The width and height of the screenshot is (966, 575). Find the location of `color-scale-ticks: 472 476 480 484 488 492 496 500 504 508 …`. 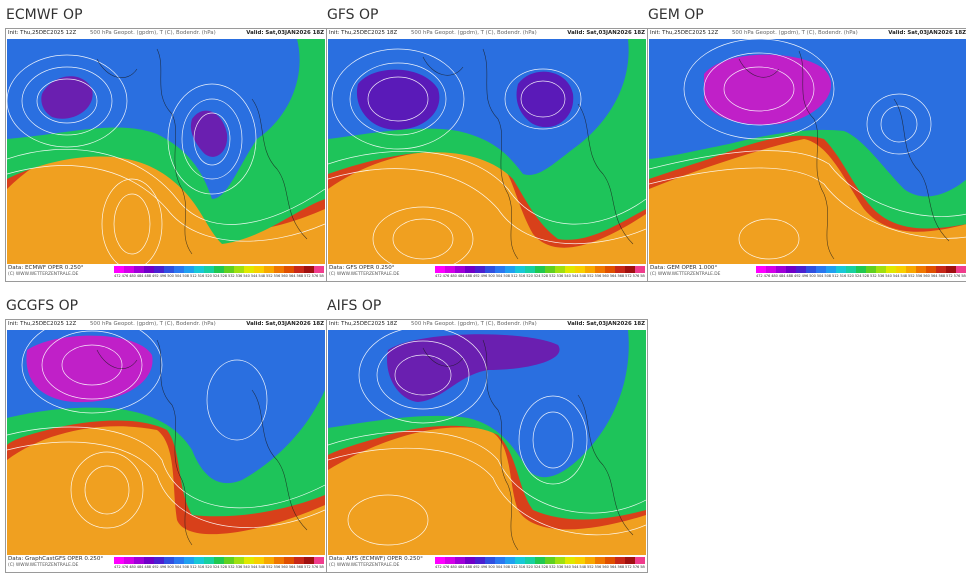

color-scale-ticks: 472 476 480 484 488 492 496 500 504 508 … is located at coordinates (861, 276).